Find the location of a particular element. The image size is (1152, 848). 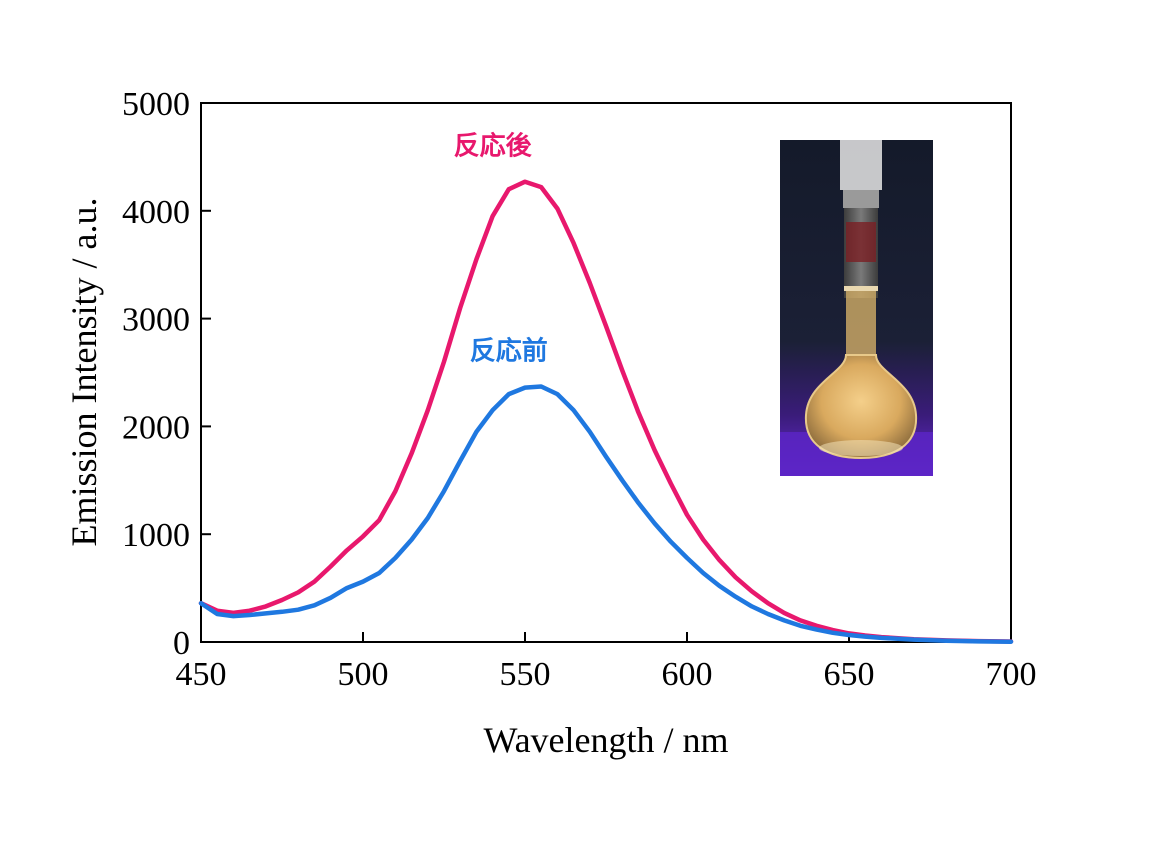

y-tick-label: 2000 is located at coordinates (156, 427).